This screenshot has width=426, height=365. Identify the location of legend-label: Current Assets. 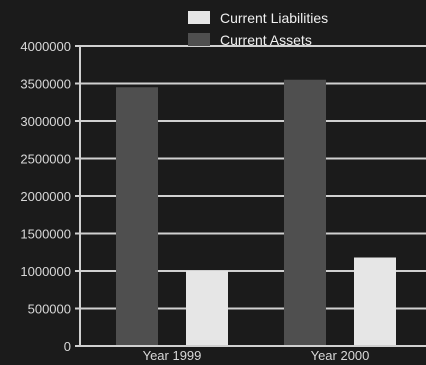
(266, 40).